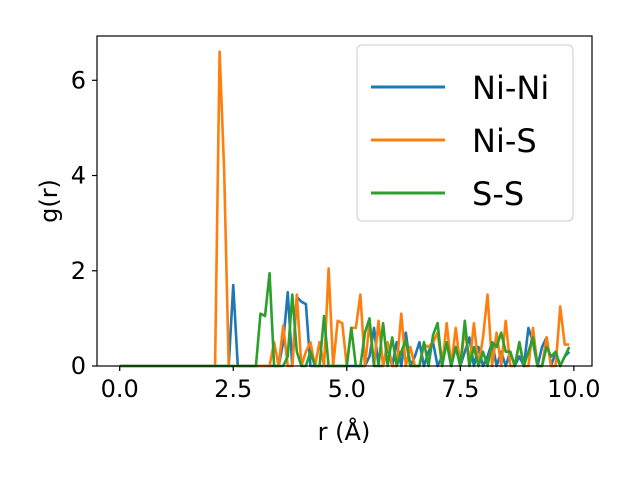 The height and width of the screenshot is (480, 640). What do you see at coordinates (120, 389) in the screenshot?
I see `x-tick-label: 0.0` at bounding box center [120, 389].